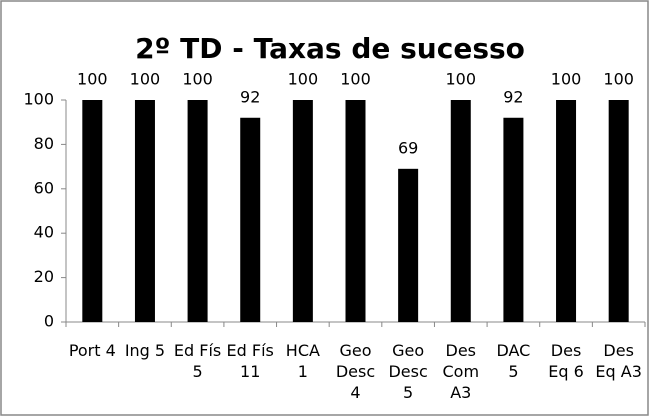 The image size is (650, 417). Describe the element at coordinates (49, 321) in the screenshot. I see `y-tick-label: 0` at that location.